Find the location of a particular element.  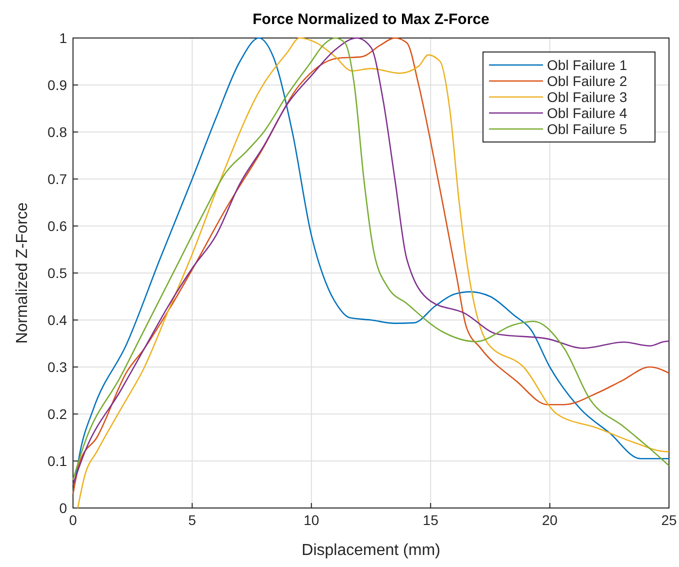

y-axis-title: Normalized Z-Force is located at coordinates (22, 273).